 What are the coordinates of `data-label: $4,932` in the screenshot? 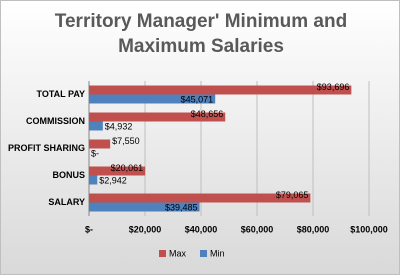 It's located at (119, 126).